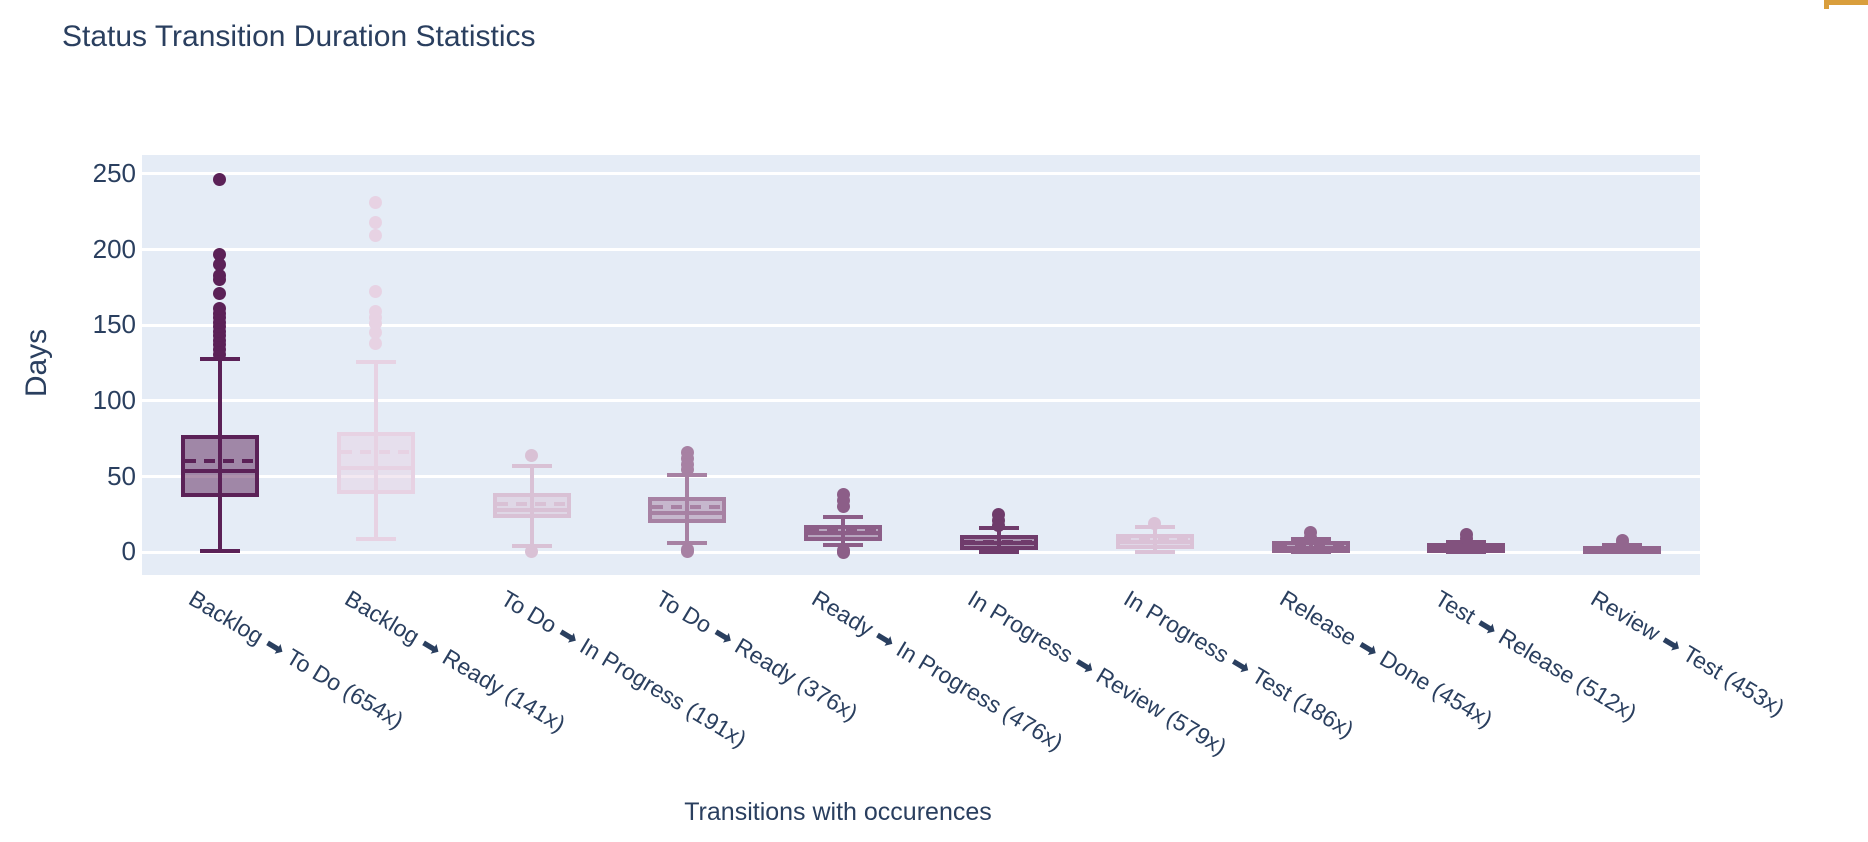 This screenshot has width=1868, height=842. What do you see at coordinates (114, 172) in the screenshot?
I see `y-tick-label: 250` at bounding box center [114, 172].